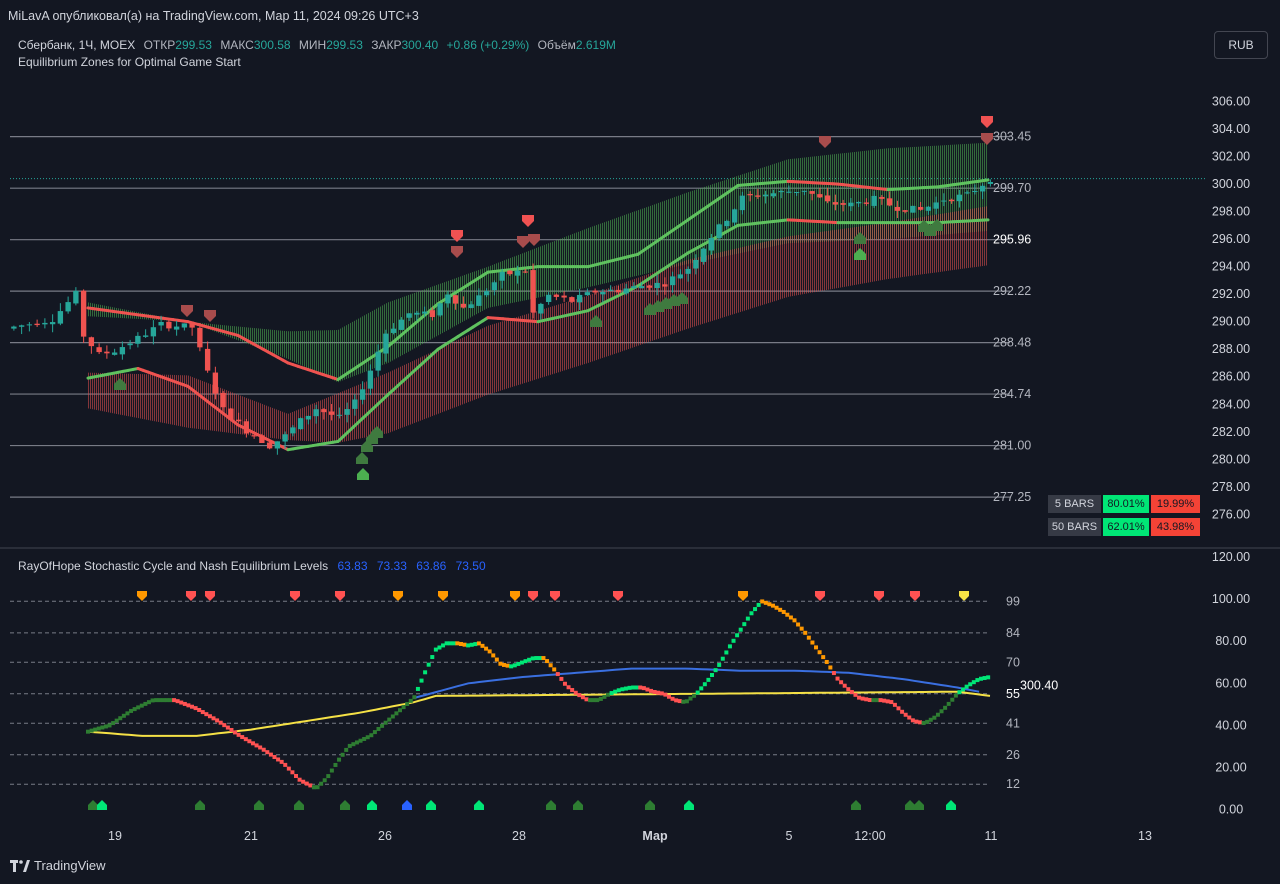 Image resolution: width=1280 pixels, height=884 pixels. I want to click on time-axis: 19 21 26 28 Мар 5 12:00 11 13, so click(630, 836).